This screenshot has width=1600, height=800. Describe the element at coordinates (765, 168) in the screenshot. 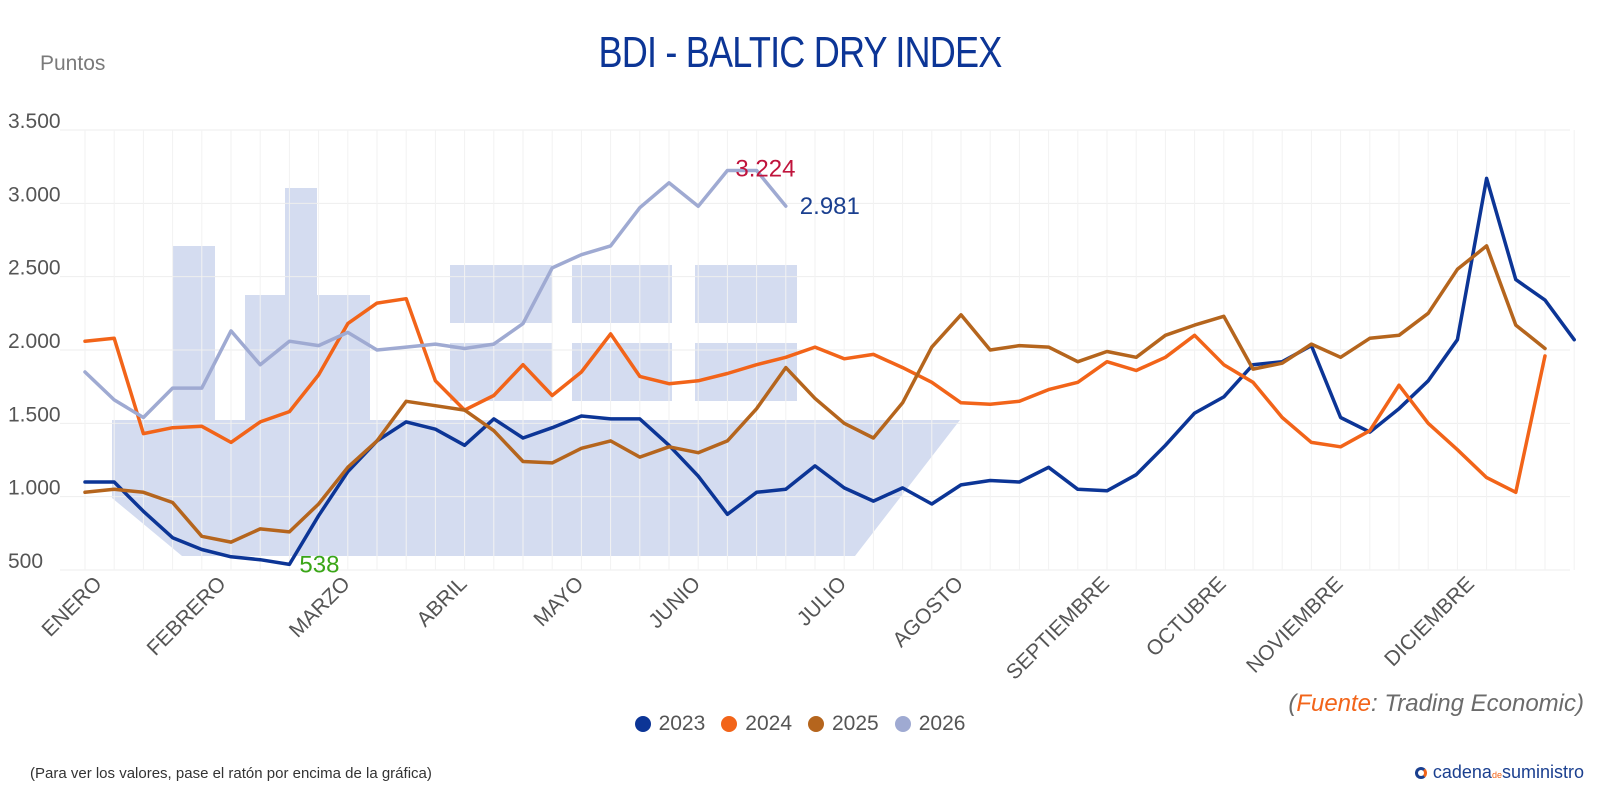

I see `annotation-max-2026: 3.224` at that location.